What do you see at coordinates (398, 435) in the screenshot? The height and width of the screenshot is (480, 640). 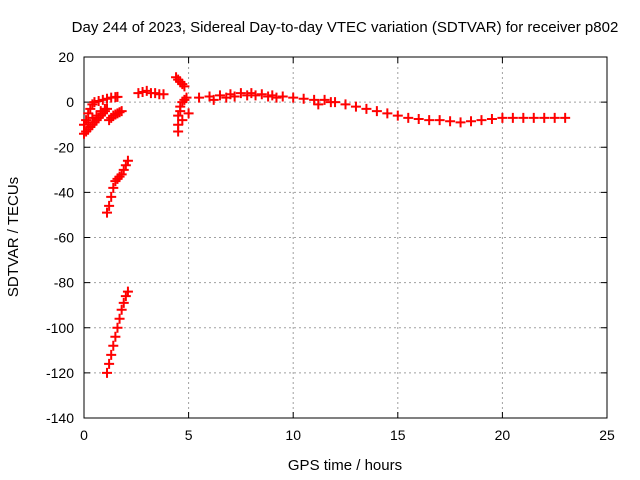 I see `x-tick-label: 15` at bounding box center [398, 435].